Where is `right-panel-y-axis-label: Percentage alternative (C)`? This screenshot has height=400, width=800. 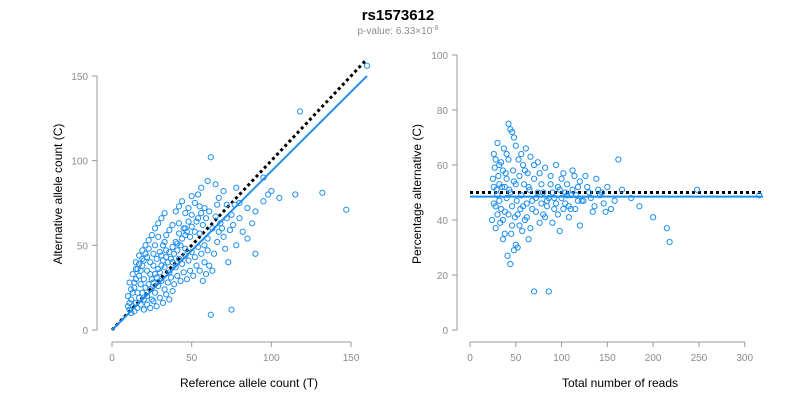
right-panel-y-axis-label: Percentage alternative (C) is located at coordinates (417, 194).